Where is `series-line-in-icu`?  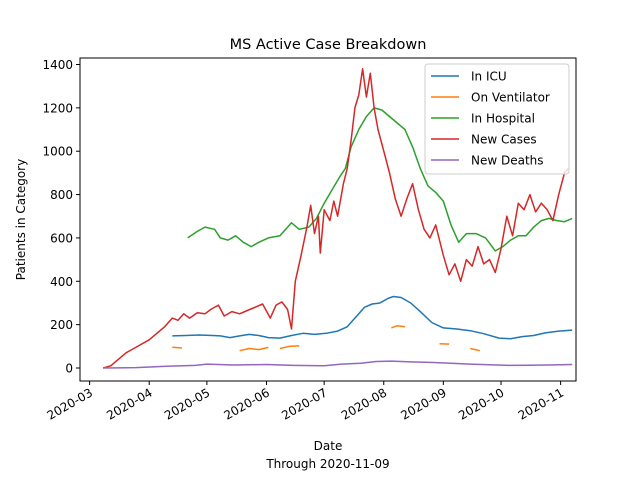
series-line-in-icu is located at coordinates (372, 317).